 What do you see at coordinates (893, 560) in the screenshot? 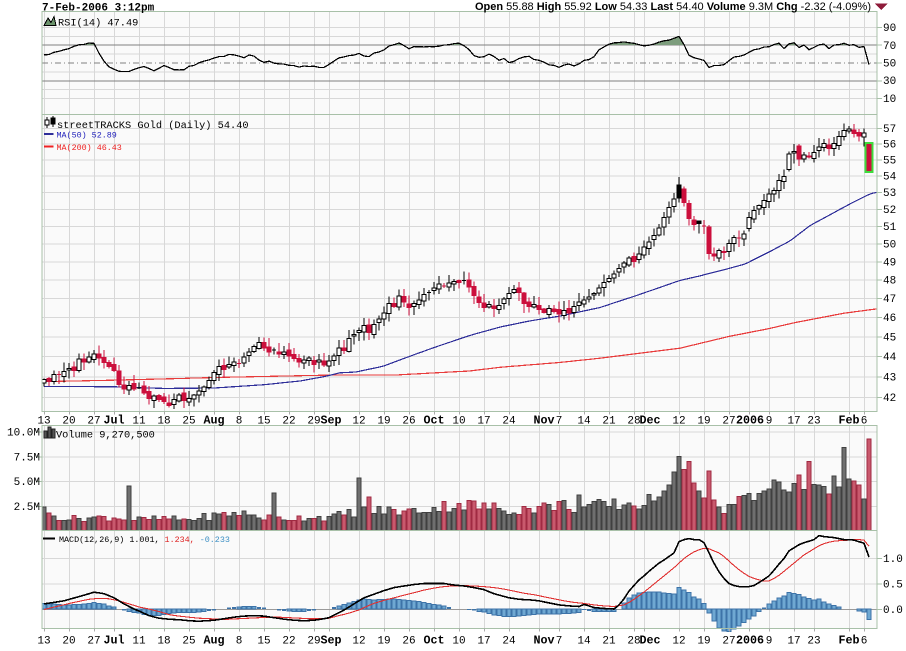
I see `svg-text: 1.0` at bounding box center [893, 560].